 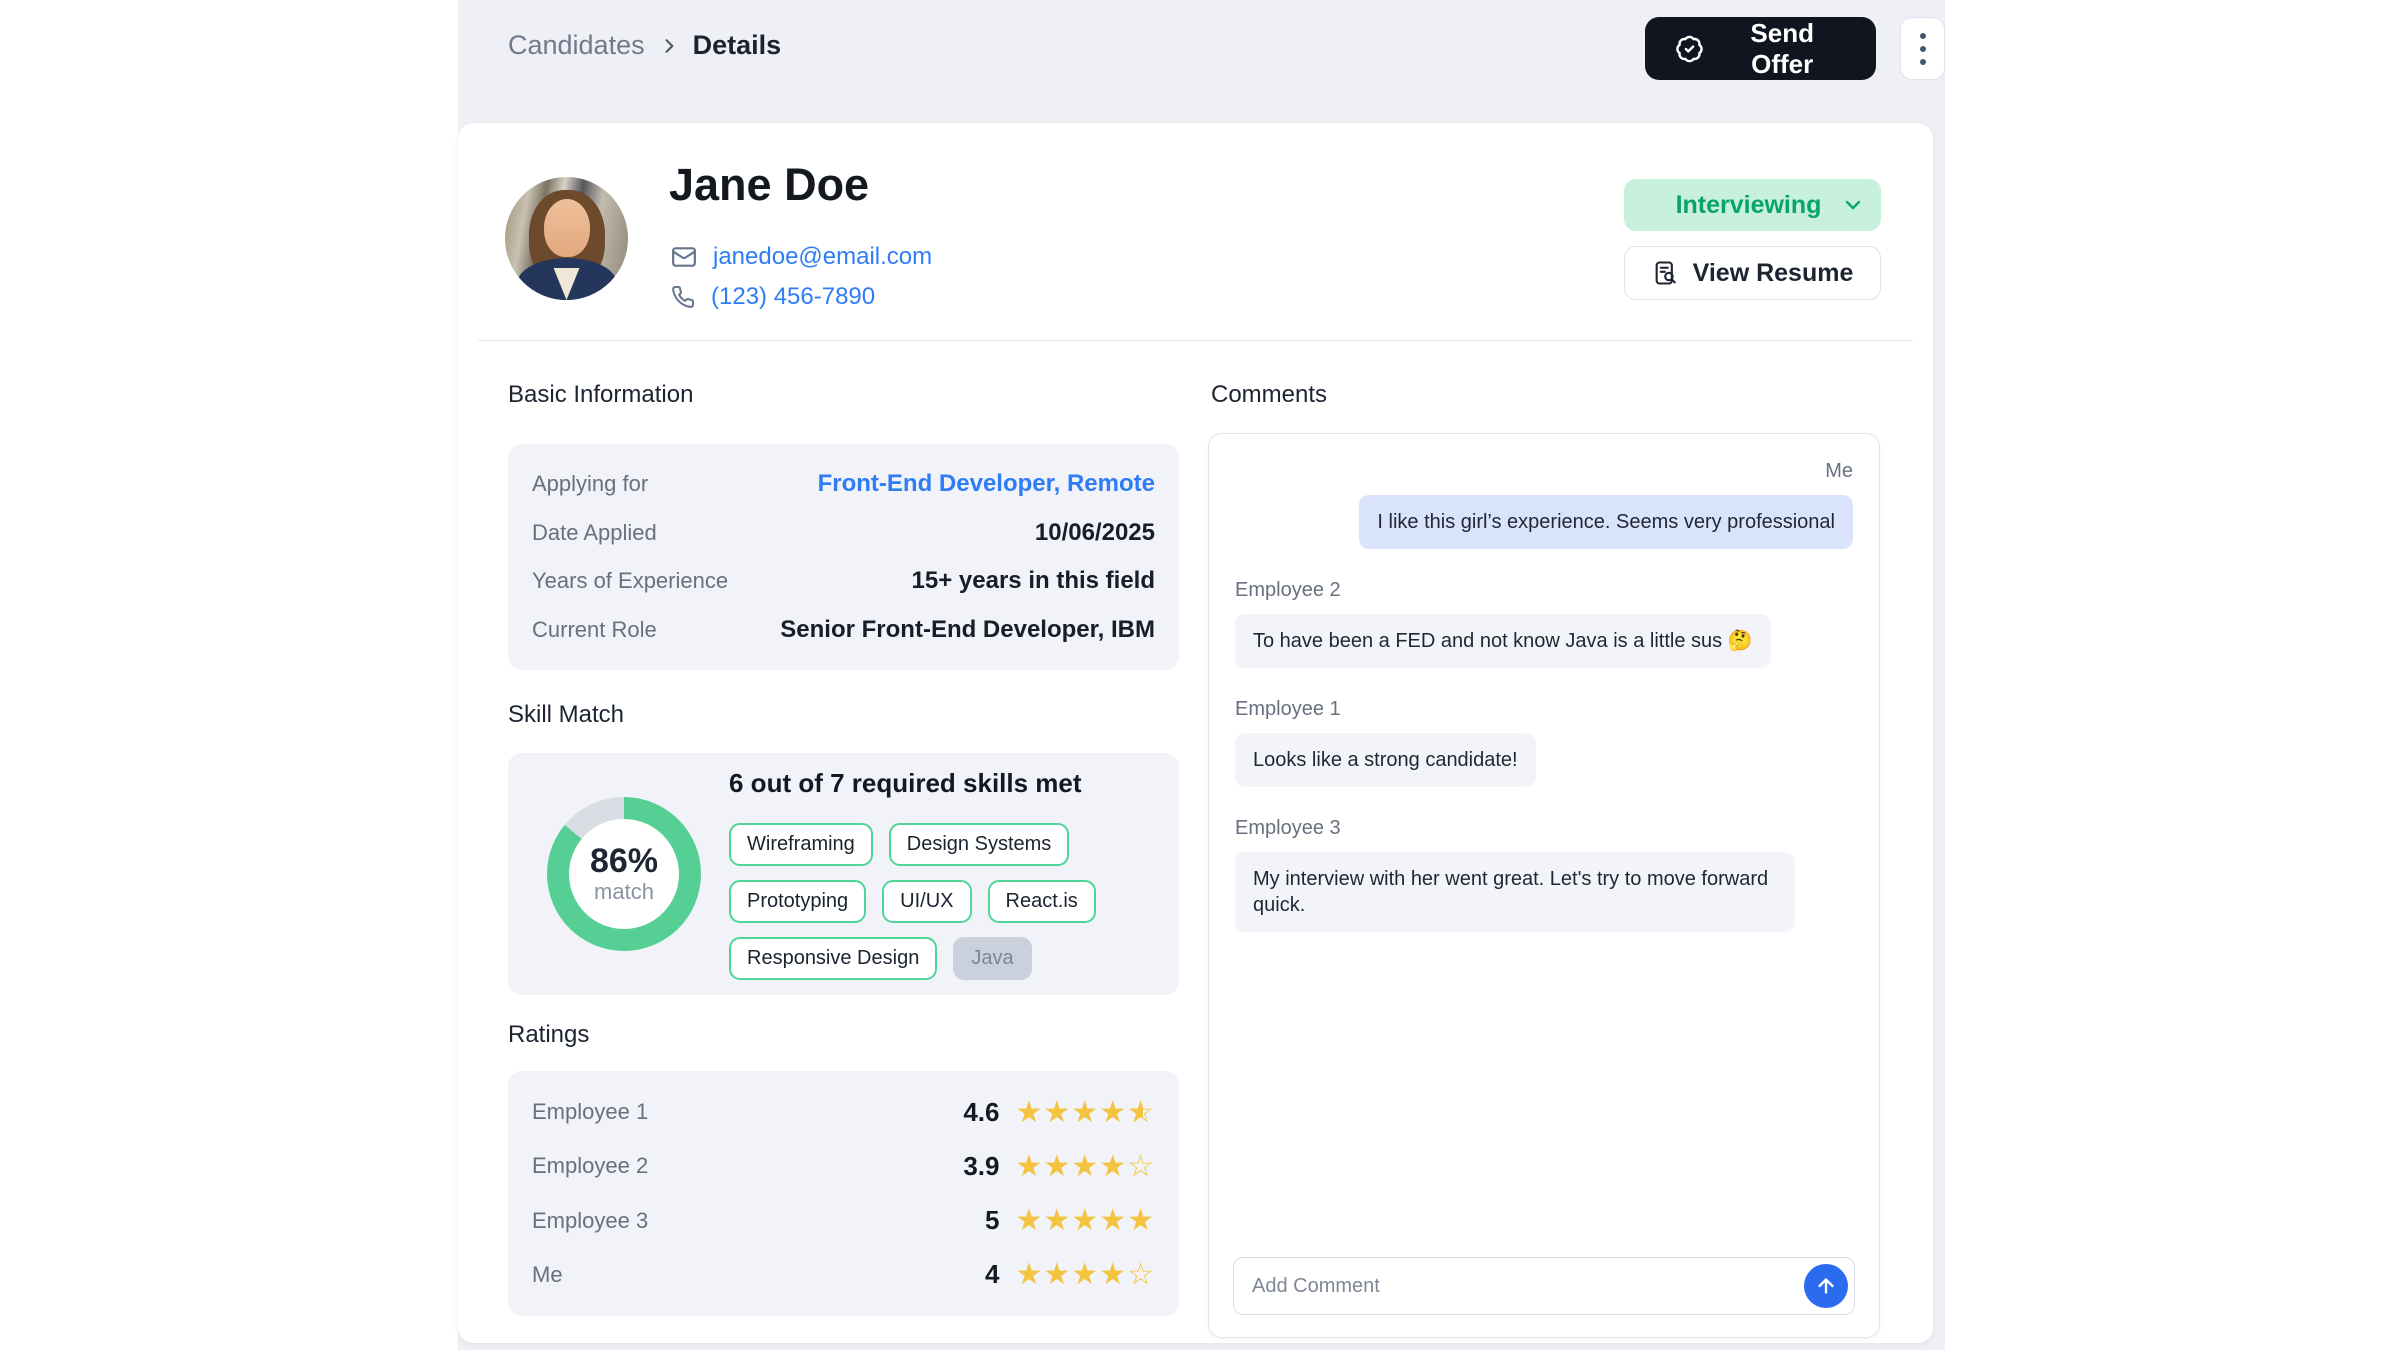 I want to click on candidate-name: Jane Doe, so click(x=769, y=184).